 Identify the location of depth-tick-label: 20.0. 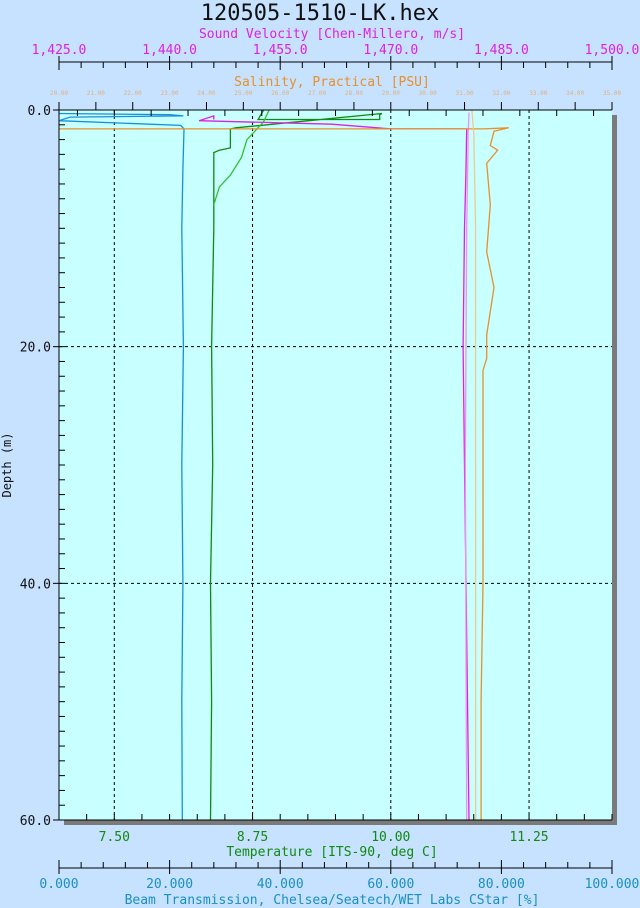
(35, 348).